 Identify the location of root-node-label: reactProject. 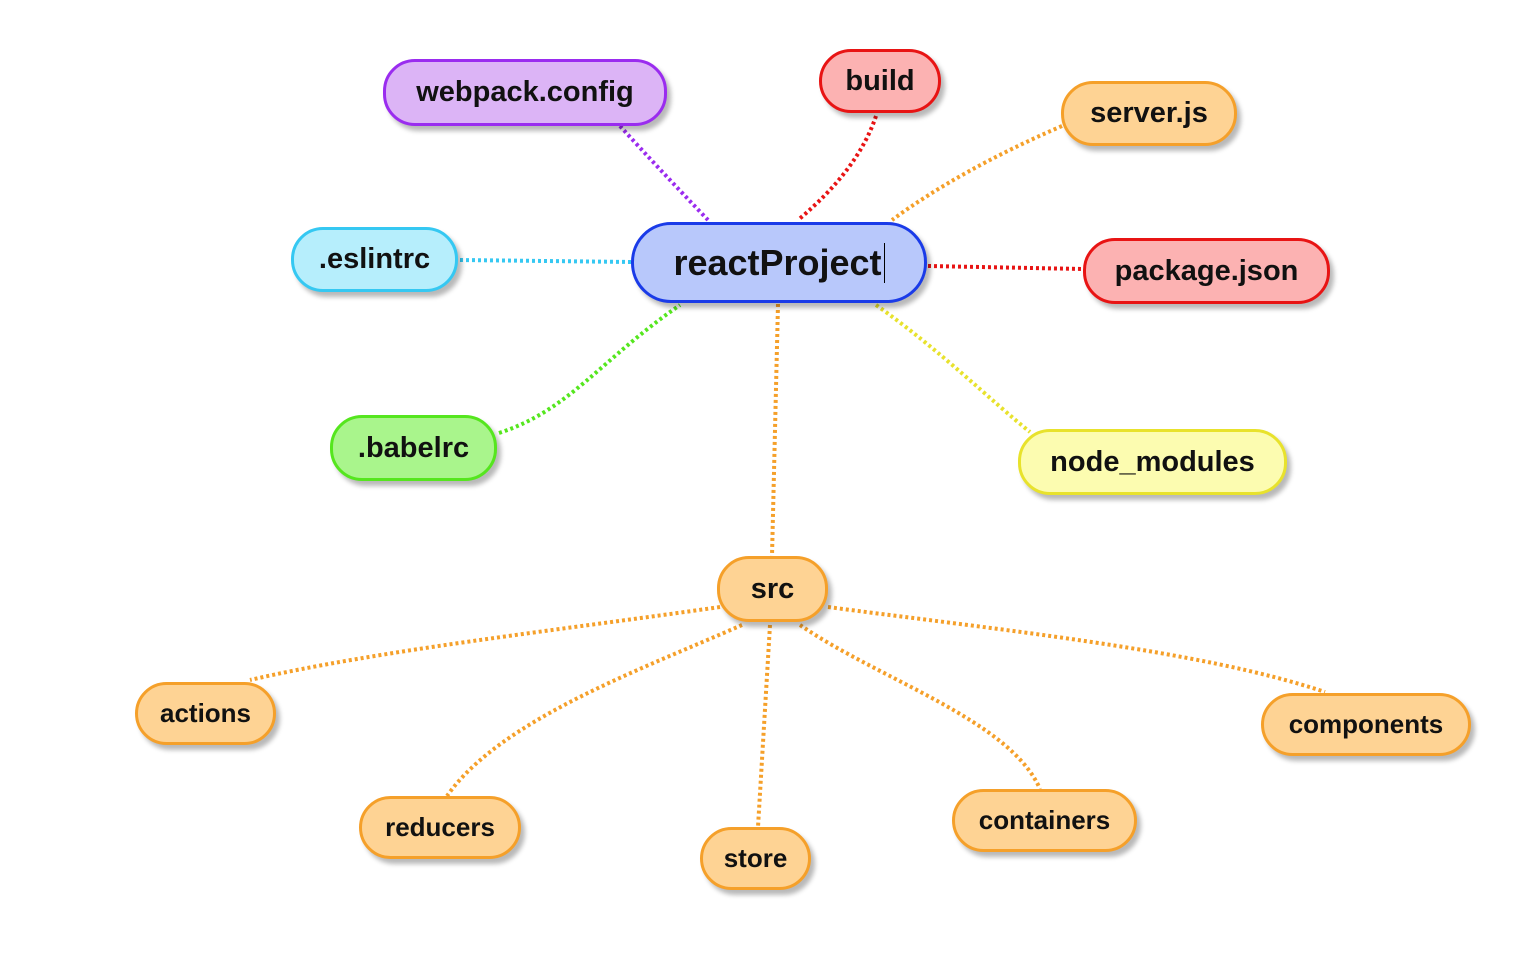
(777, 262).